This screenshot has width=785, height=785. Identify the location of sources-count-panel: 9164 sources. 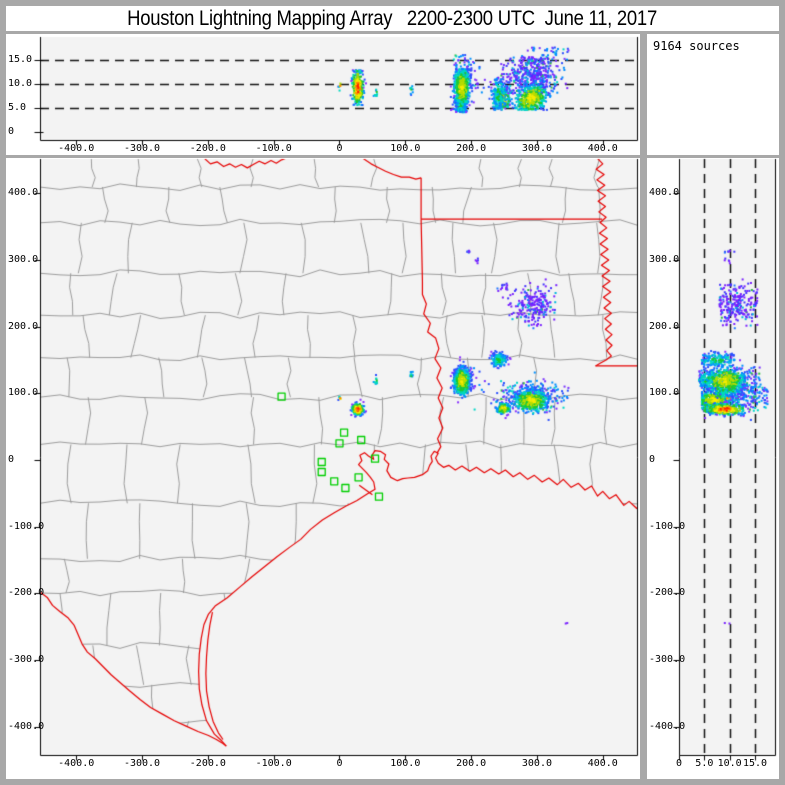
(713, 94).